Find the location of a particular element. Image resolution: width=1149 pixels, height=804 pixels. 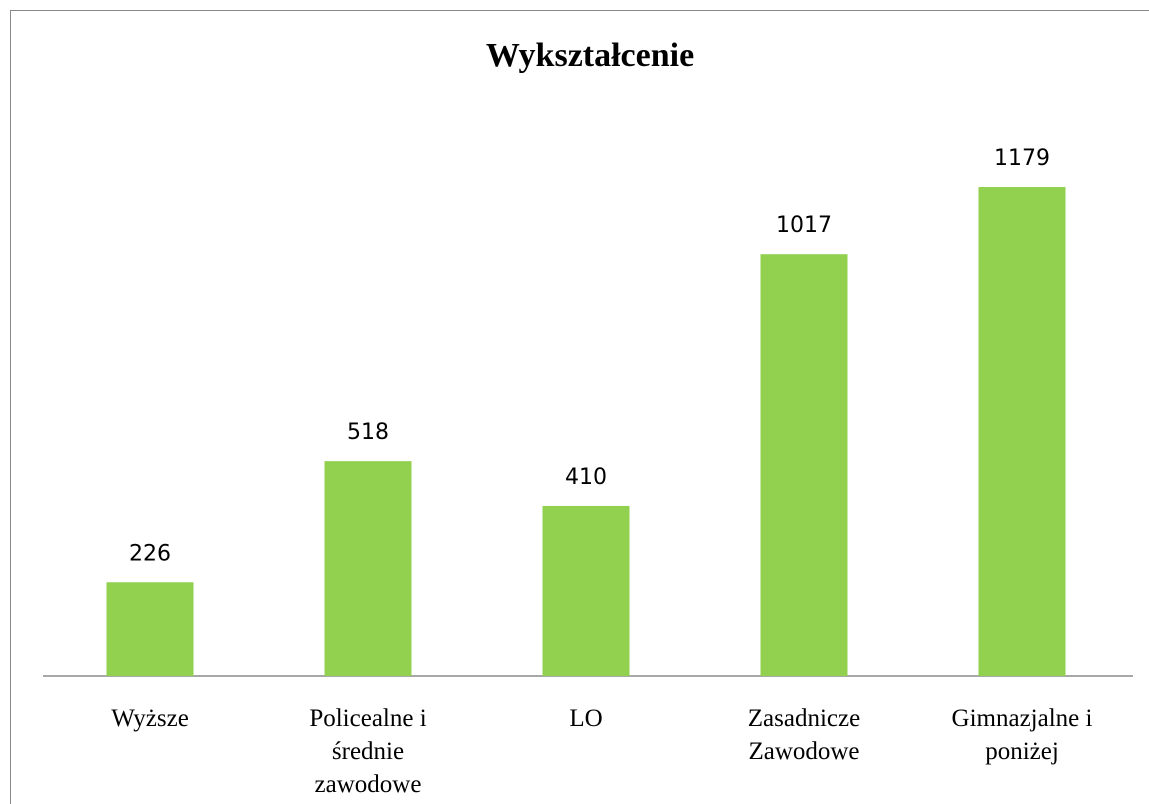

x-tick-label: Zasadnicze Zawodowe is located at coordinates (804, 735).